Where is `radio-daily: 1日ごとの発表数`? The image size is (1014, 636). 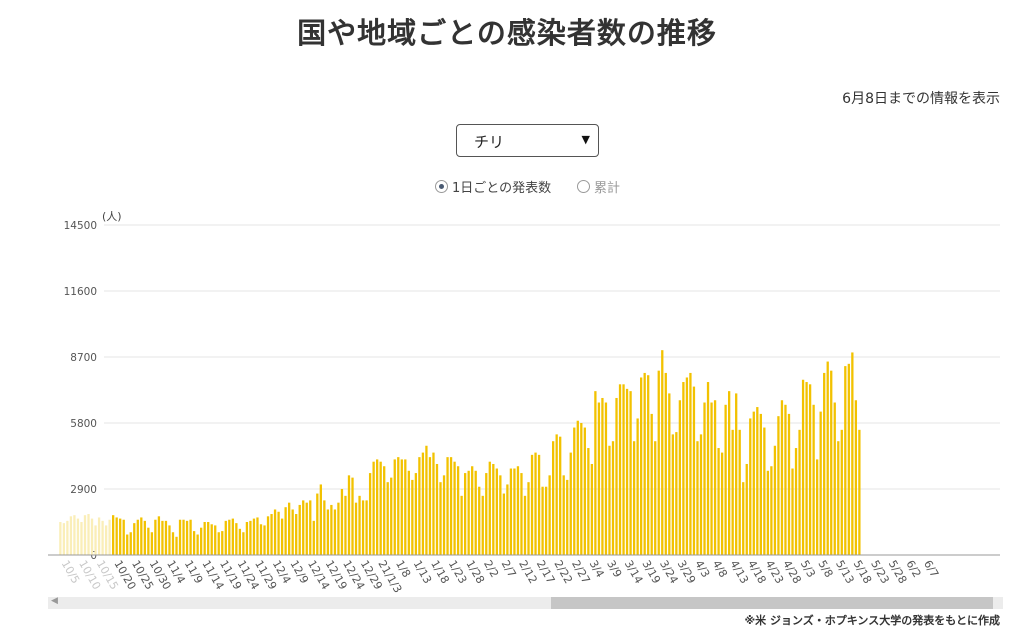 radio-daily: 1日ごとの発表数 is located at coordinates (493, 186).